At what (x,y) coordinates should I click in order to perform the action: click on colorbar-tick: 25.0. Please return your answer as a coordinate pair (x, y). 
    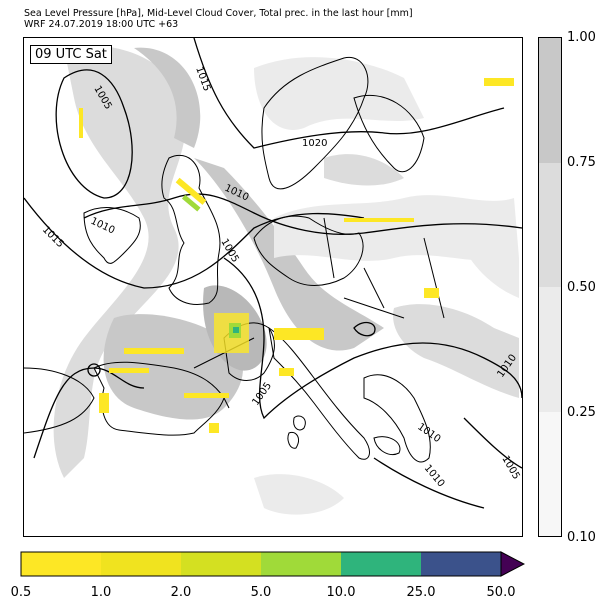
    Looking at the image, I should click on (421, 592).